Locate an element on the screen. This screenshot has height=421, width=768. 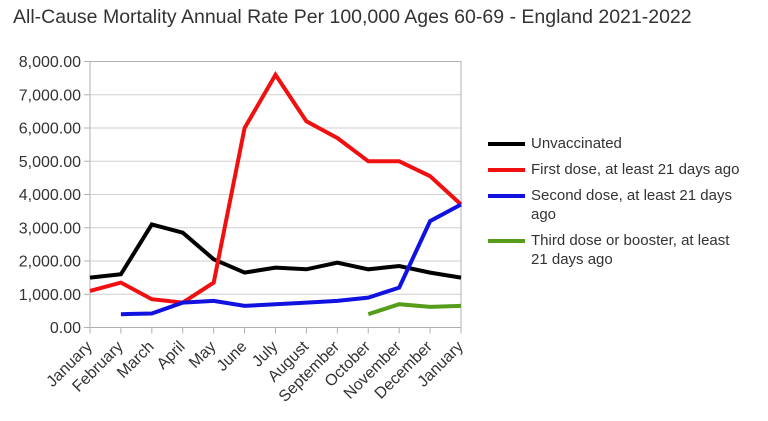
legend-label: First dose, at least 21 days ago is located at coordinates (635, 169).